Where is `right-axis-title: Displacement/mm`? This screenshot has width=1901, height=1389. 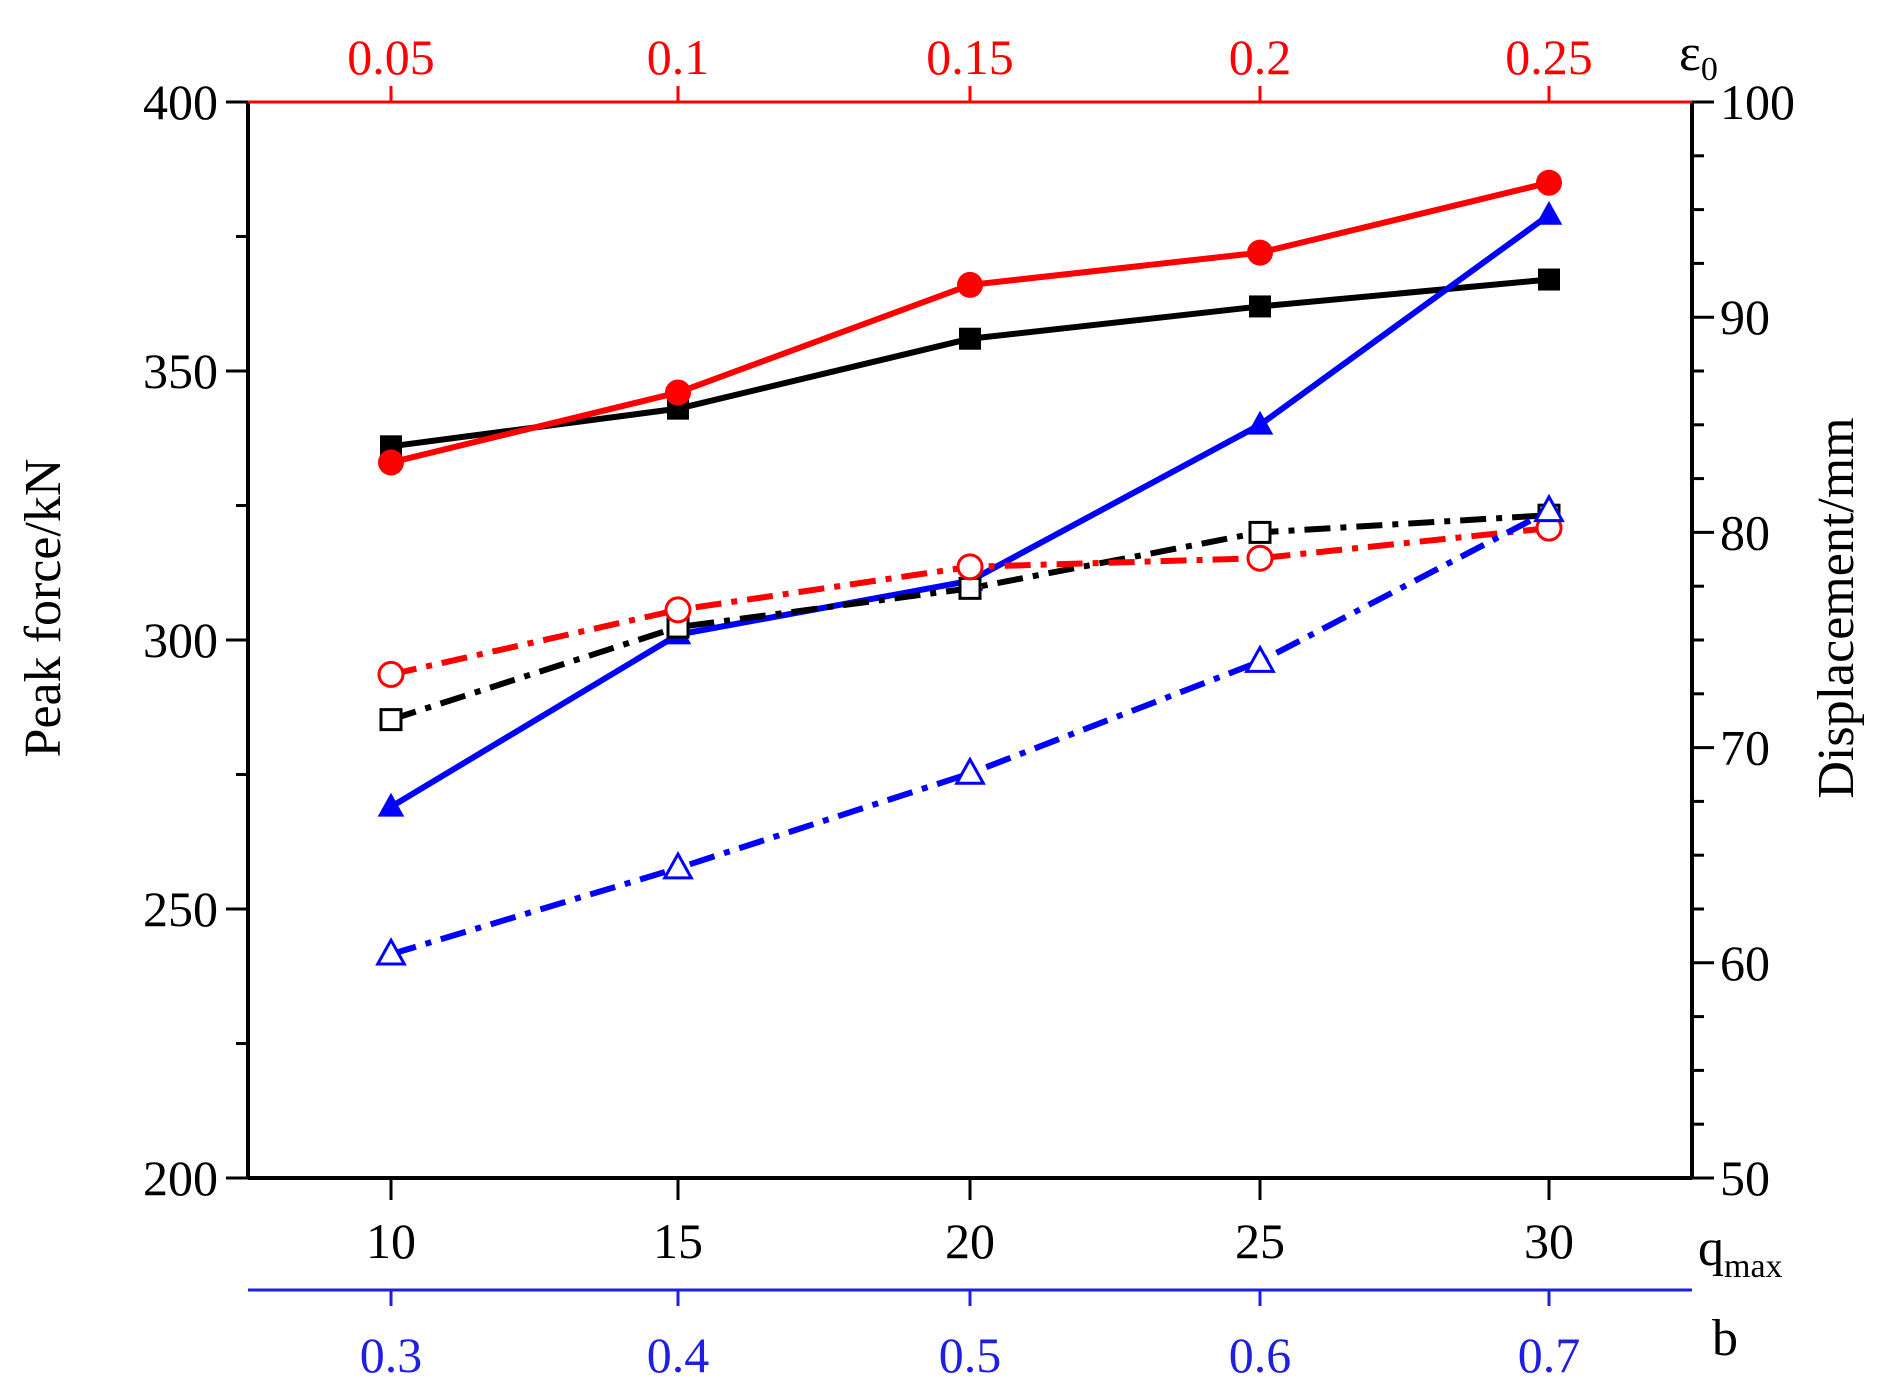 right-axis-title: Displacement/mm is located at coordinates (1836, 607).